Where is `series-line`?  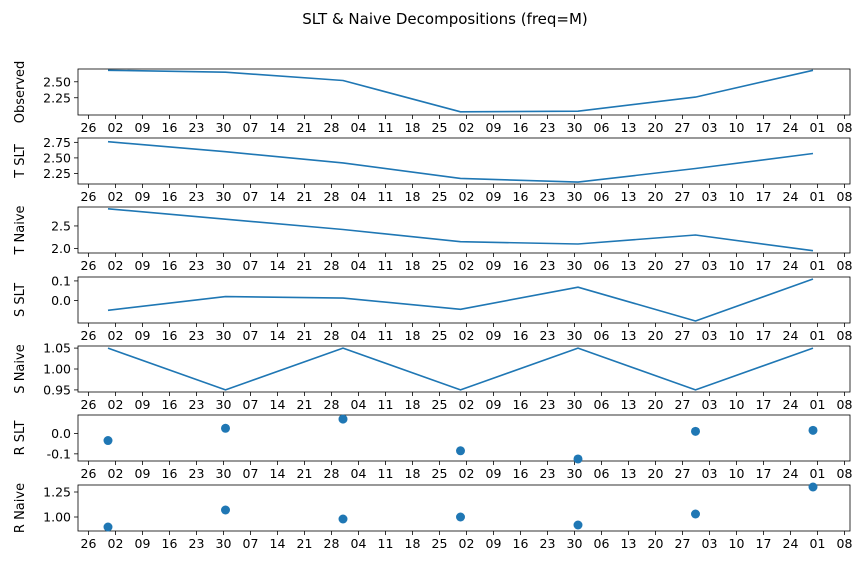
series-line is located at coordinates (460, 300).